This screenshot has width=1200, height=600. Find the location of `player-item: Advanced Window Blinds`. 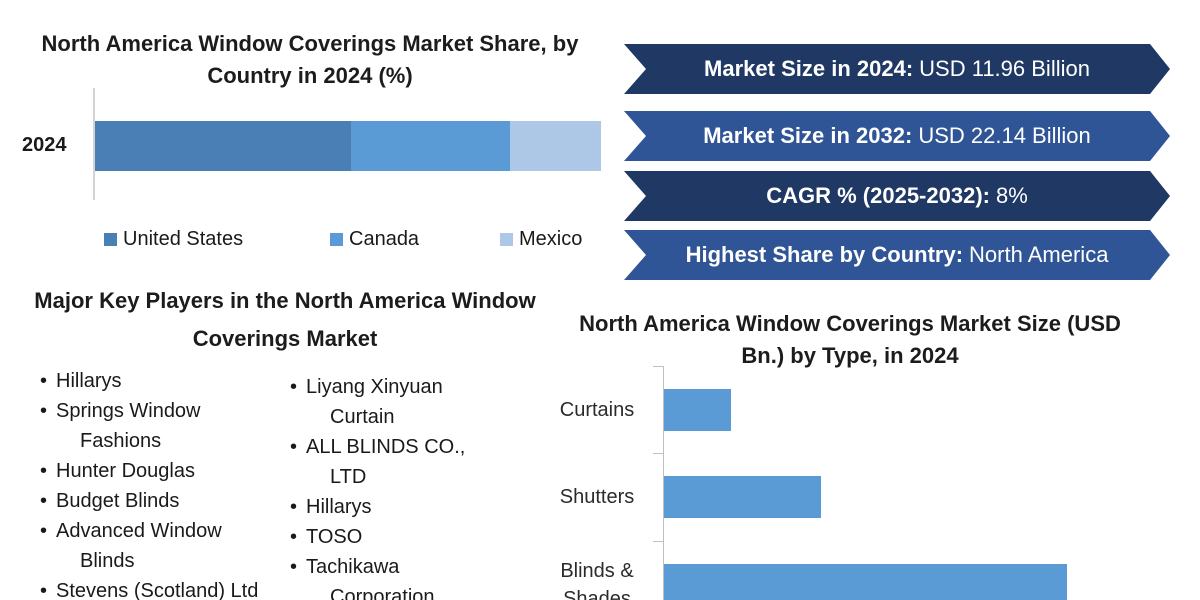

player-item: Advanced Window Blinds is located at coordinates (160, 546).